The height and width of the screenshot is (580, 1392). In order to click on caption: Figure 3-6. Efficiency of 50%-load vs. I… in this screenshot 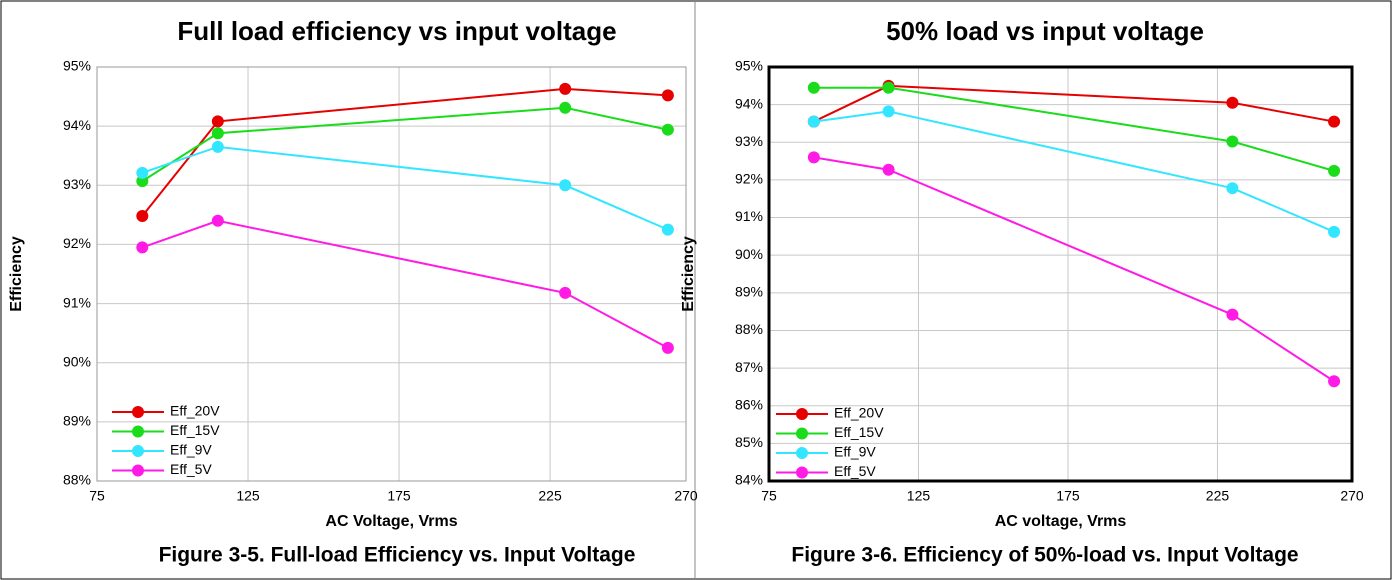, I will do `click(1044, 555)`.